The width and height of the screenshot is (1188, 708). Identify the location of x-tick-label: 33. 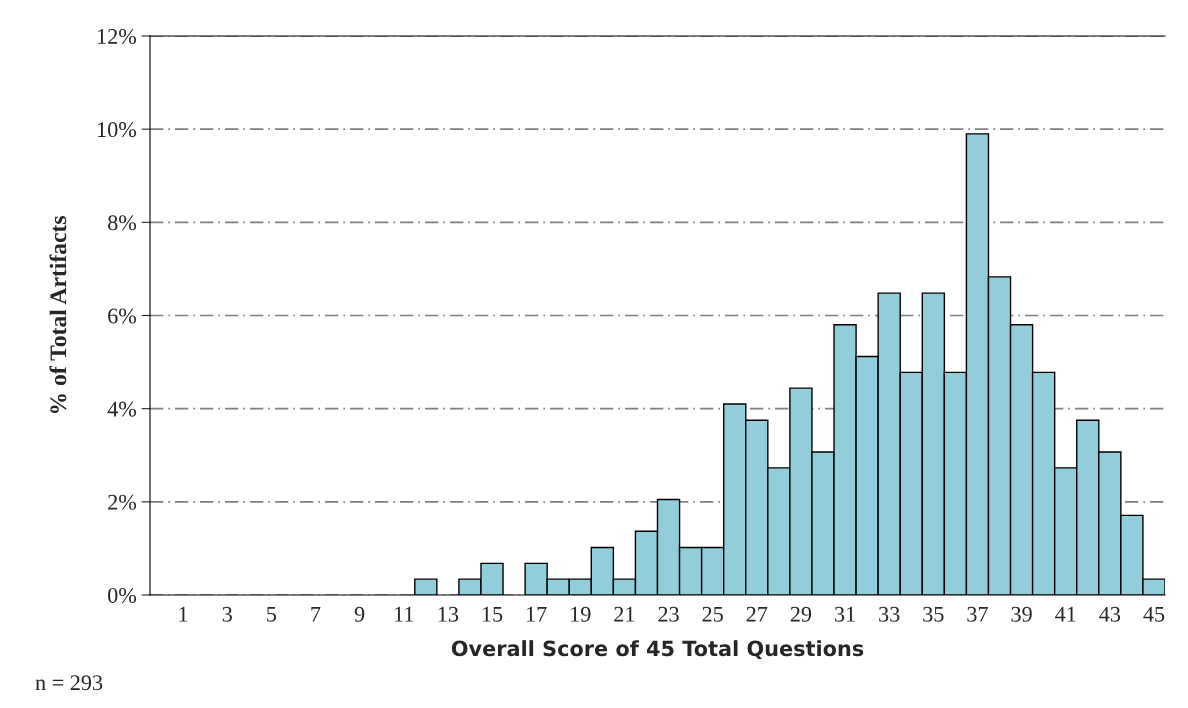
(889, 614).